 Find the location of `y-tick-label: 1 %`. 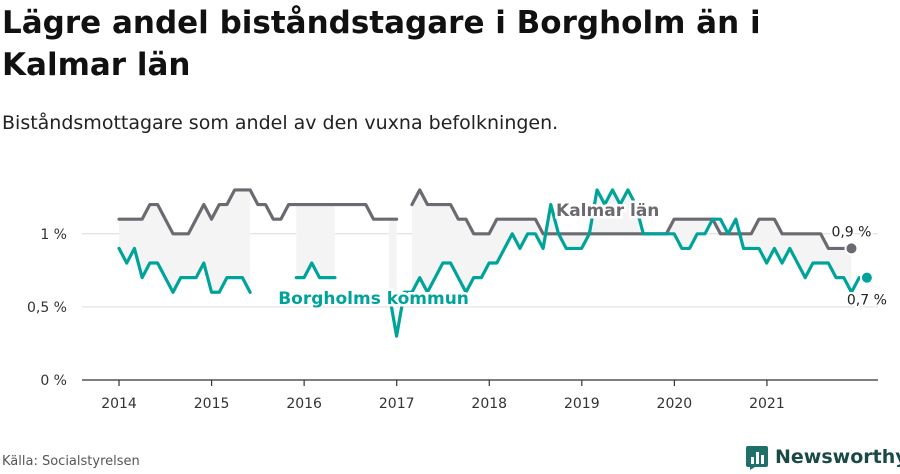

y-tick-label: 1 % is located at coordinates (53, 235).